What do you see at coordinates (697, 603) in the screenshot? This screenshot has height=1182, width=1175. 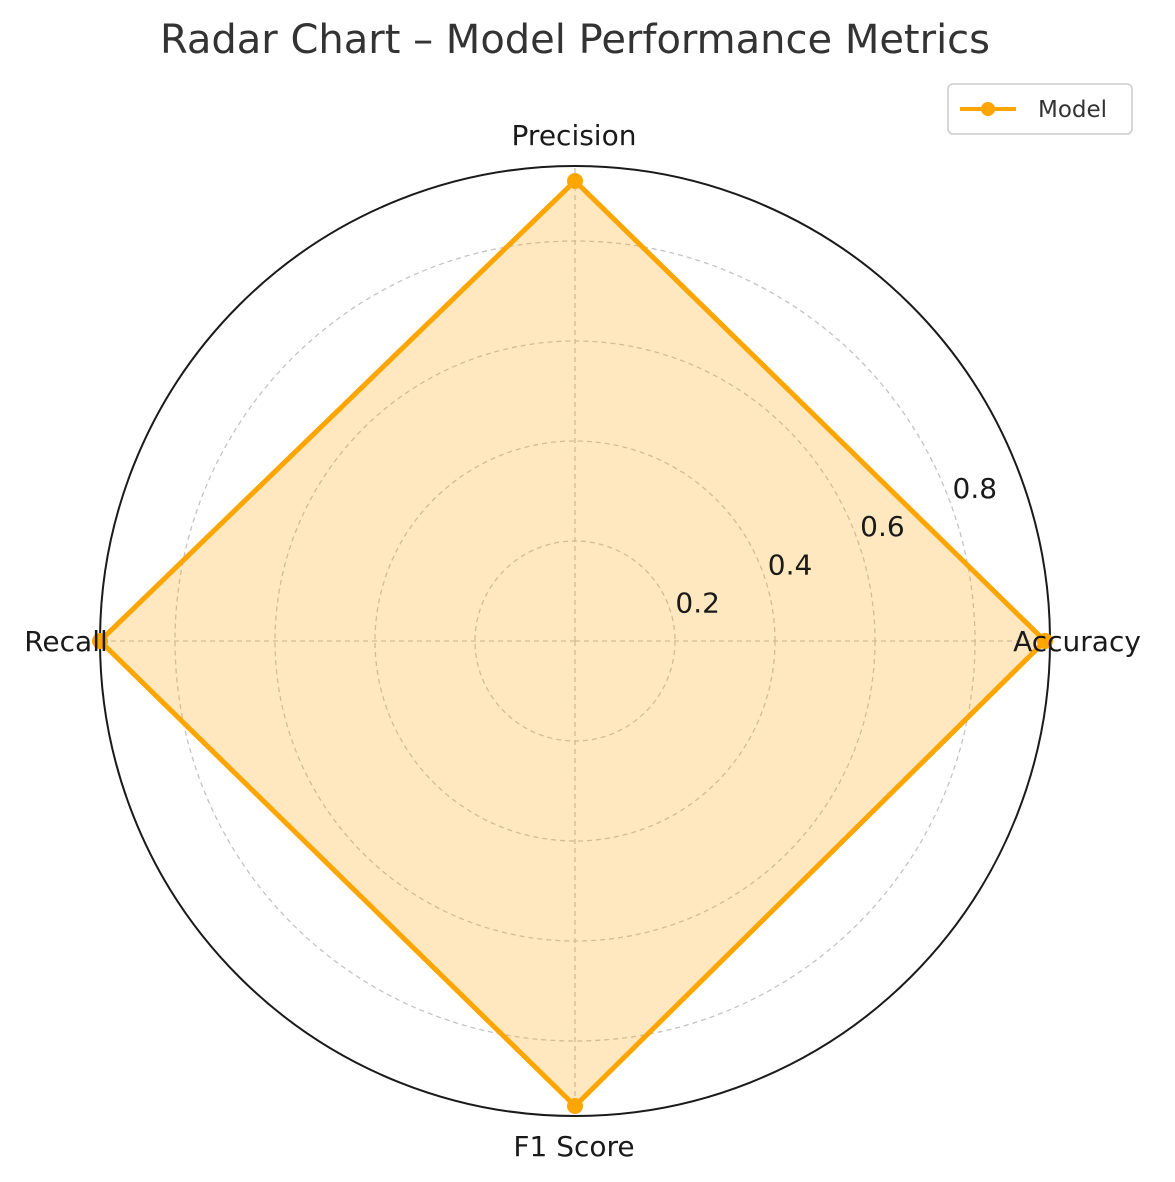 I see `tick-label-0: 0.2` at bounding box center [697, 603].